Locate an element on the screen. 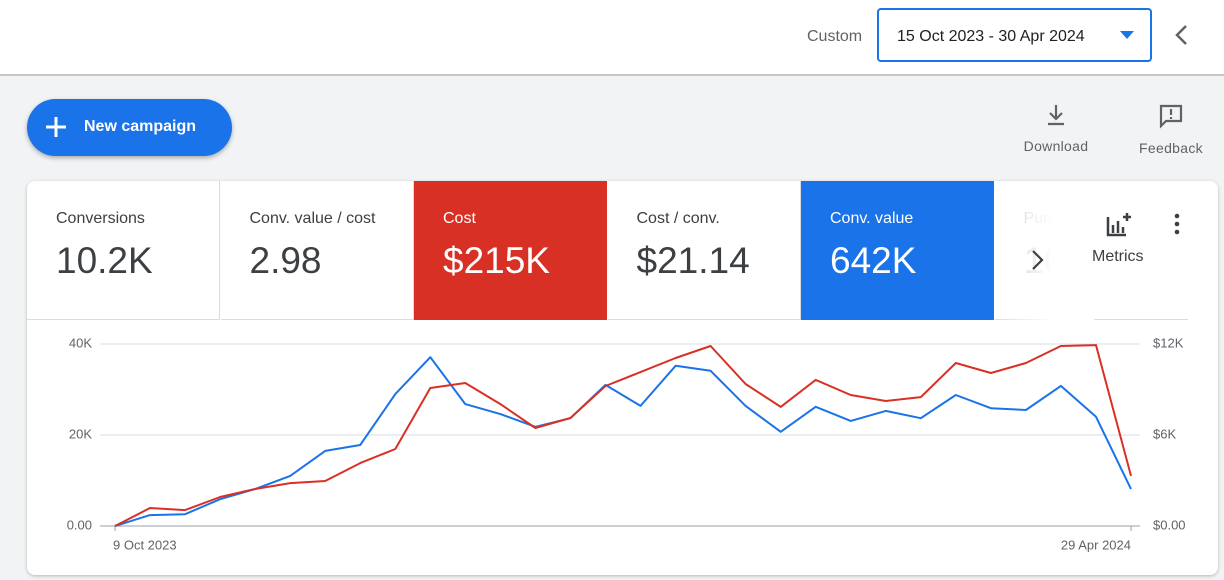 This screenshot has width=1224, height=580. feedback-icon is located at coordinates (1171, 116).